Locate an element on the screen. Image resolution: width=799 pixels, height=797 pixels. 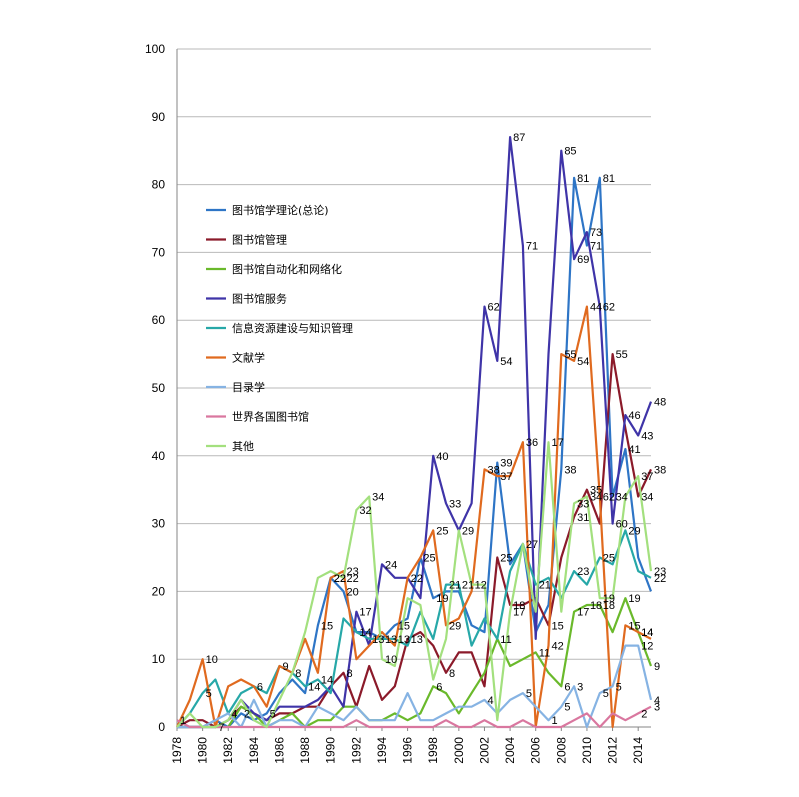
data-label: 42 is located at coordinates (558, 647).